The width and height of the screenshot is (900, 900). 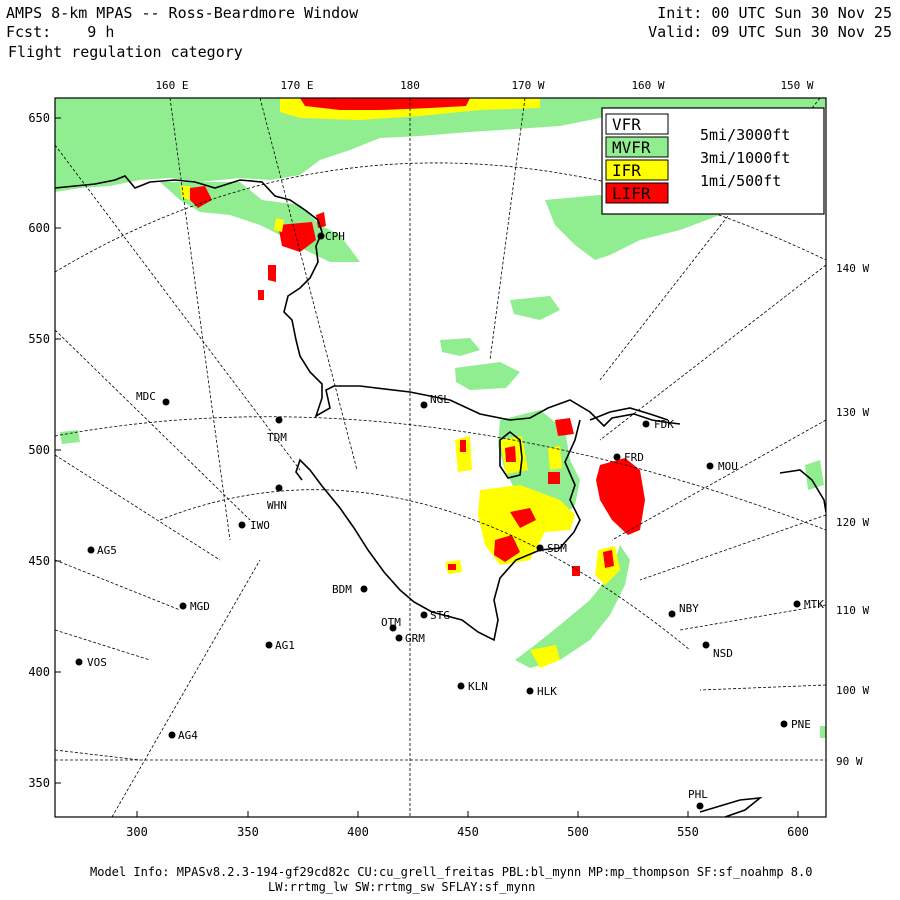 I want to click on top-lon-label: 160 W, so click(x=647, y=85).